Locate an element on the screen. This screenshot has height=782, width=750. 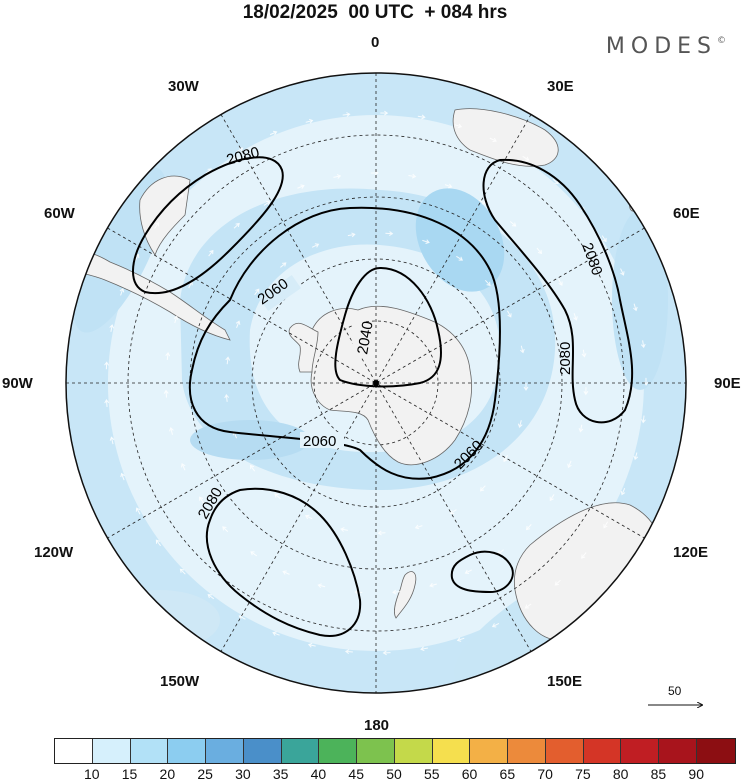
colorbar-tick-label: 25 is located at coordinates (205, 774).